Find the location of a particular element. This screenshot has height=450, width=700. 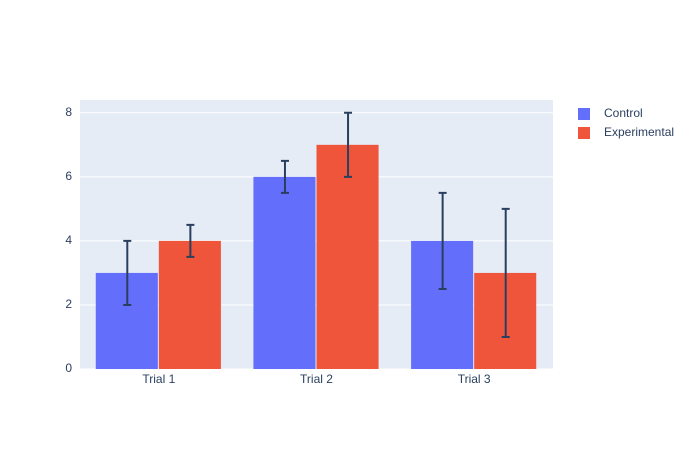

x-tick-label: Trial 3 is located at coordinates (474, 379).